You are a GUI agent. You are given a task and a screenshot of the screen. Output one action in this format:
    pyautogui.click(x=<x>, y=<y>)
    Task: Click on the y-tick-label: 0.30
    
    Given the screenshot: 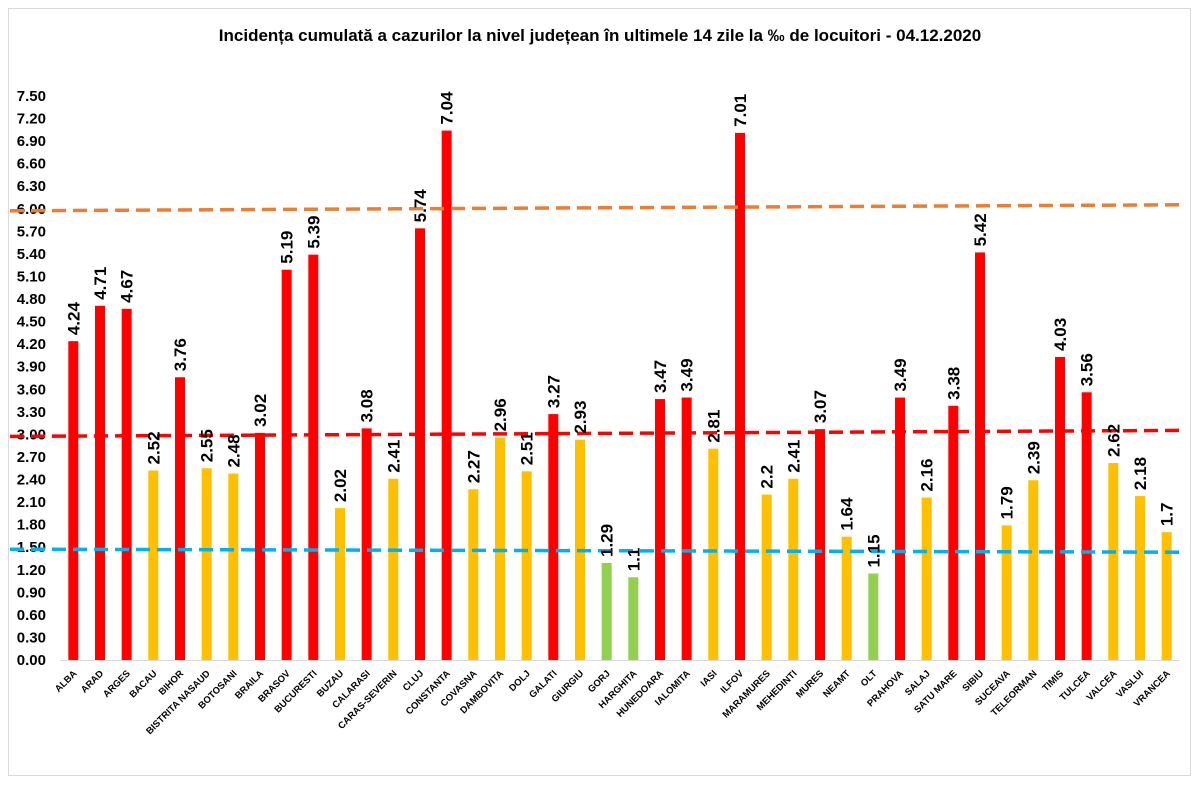 What is the action you would take?
    pyautogui.click(x=31, y=637)
    